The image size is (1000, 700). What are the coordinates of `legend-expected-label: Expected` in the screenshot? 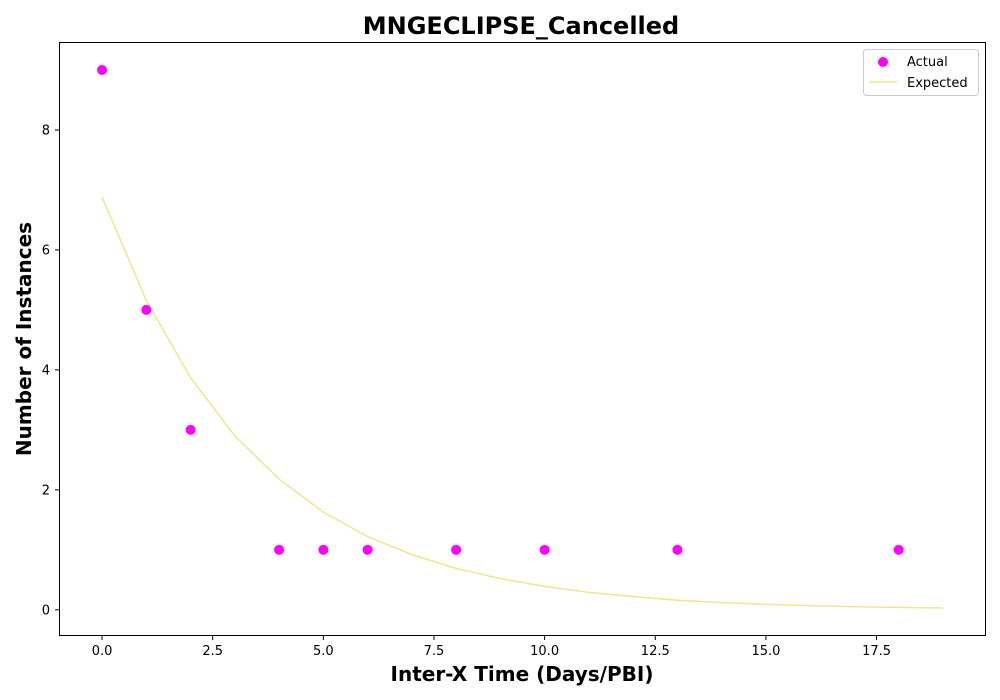 It's located at (937, 83).